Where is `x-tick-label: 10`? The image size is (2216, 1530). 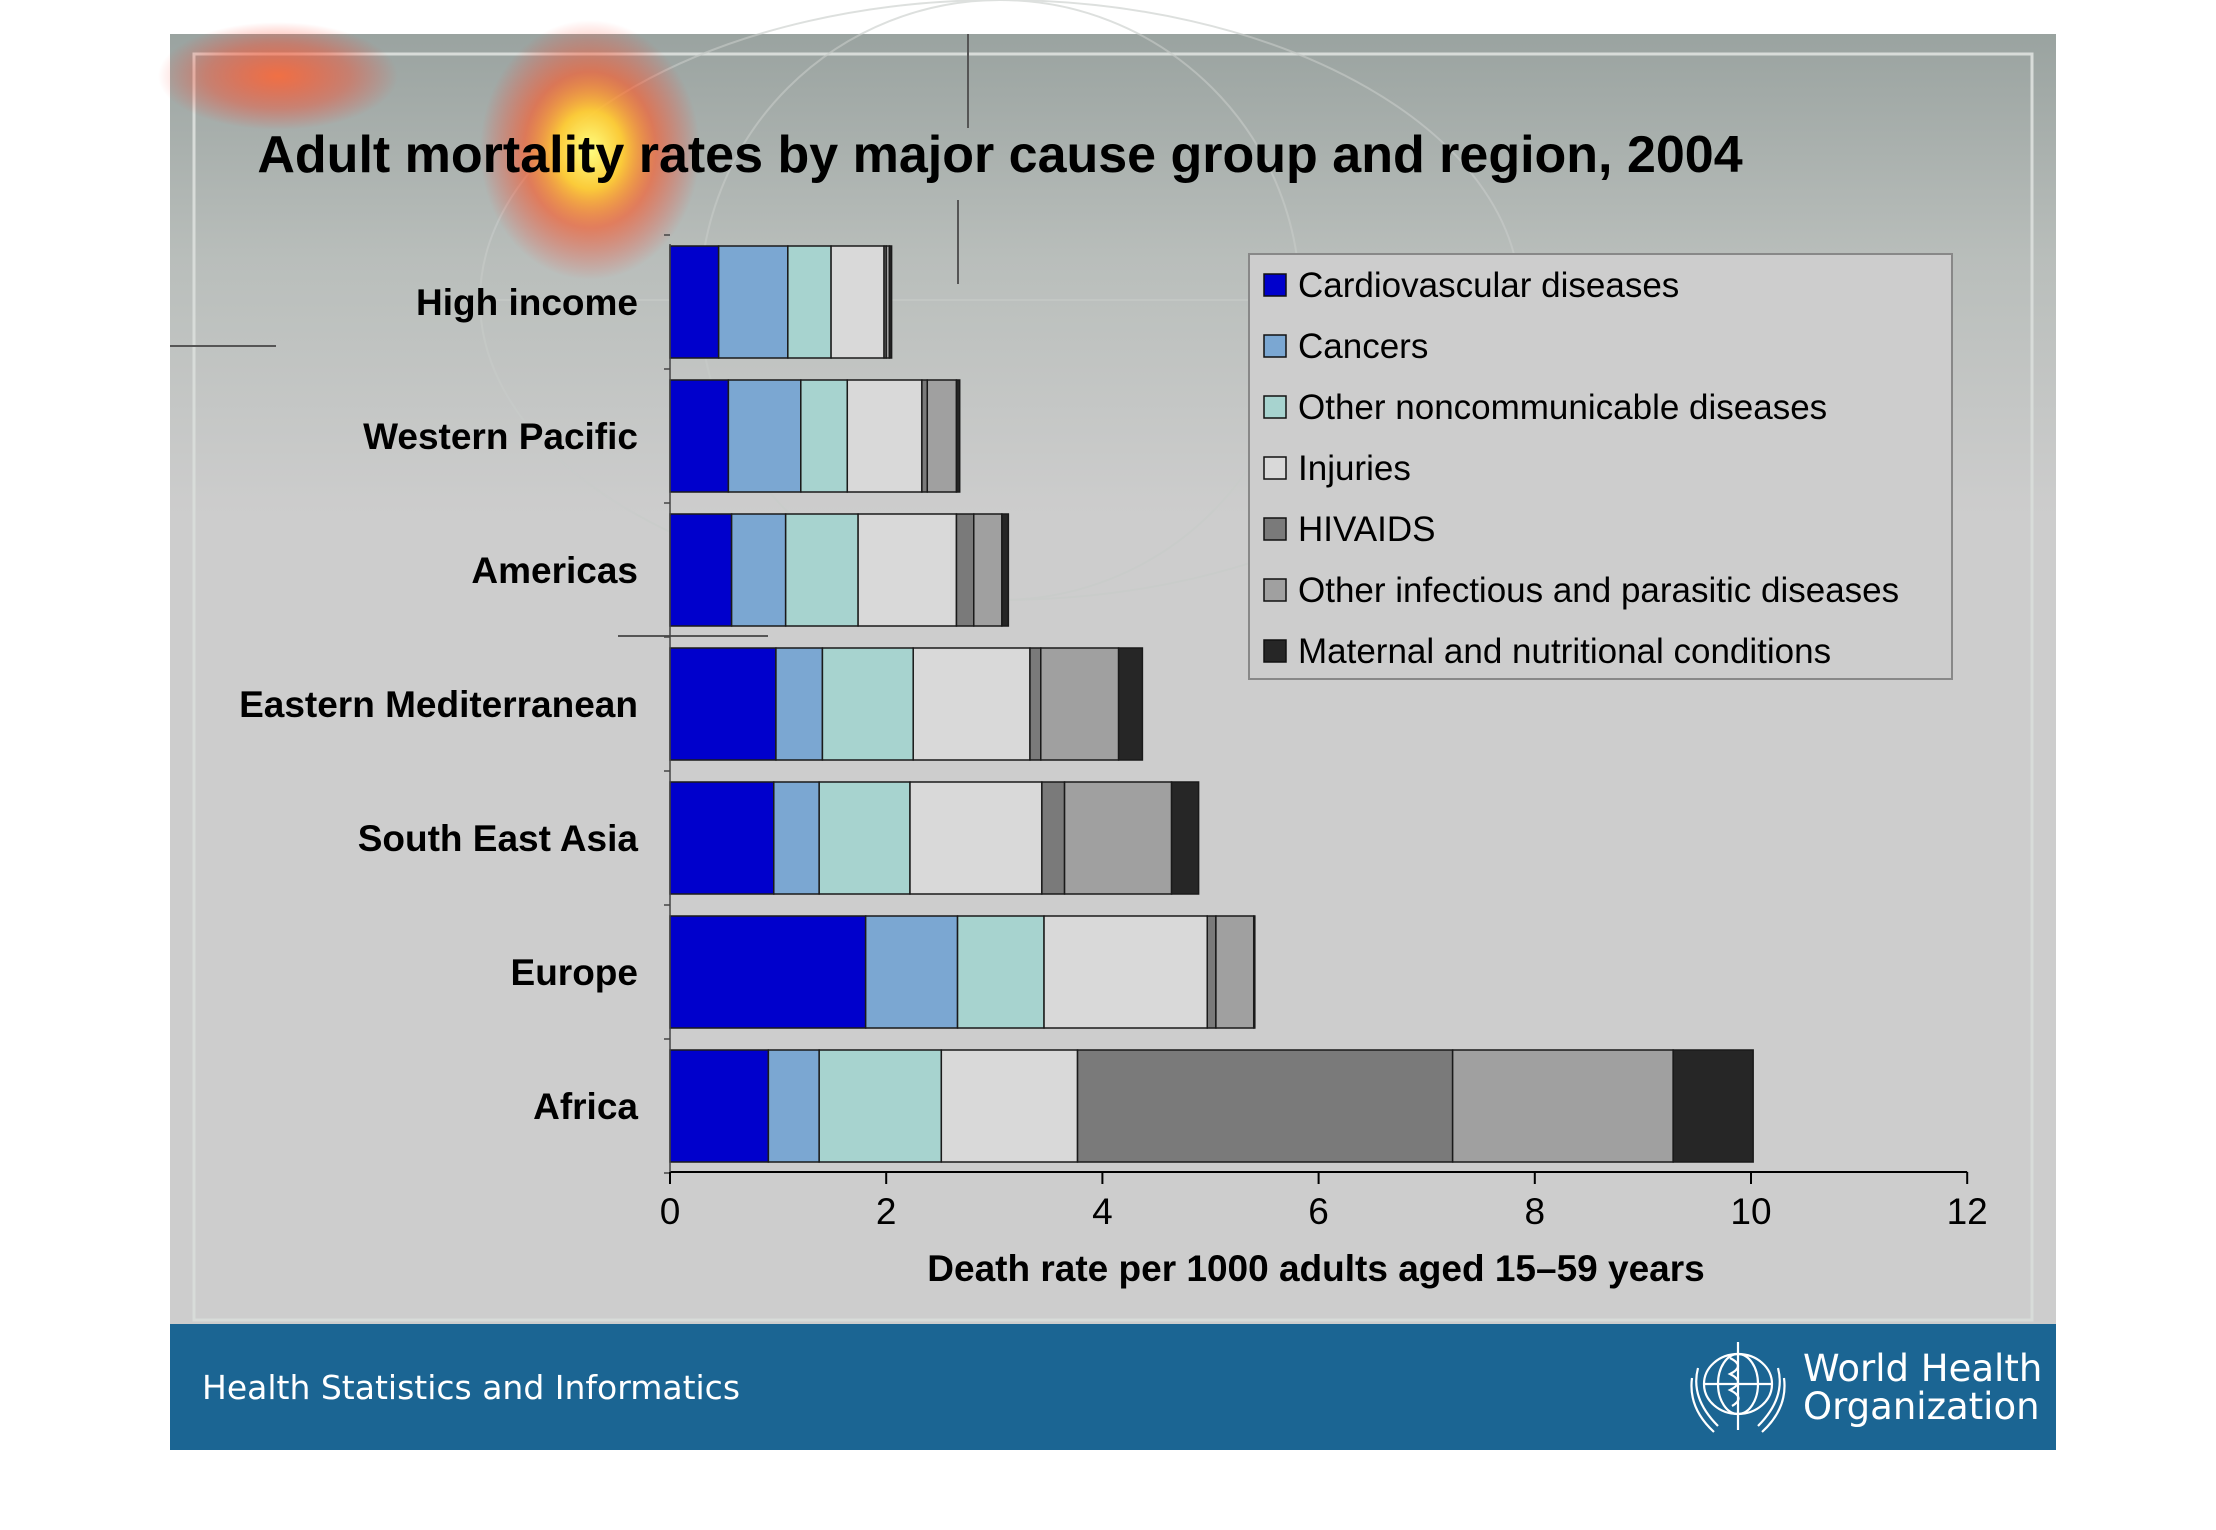 x-tick-label: 10 is located at coordinates (1750, 1211).